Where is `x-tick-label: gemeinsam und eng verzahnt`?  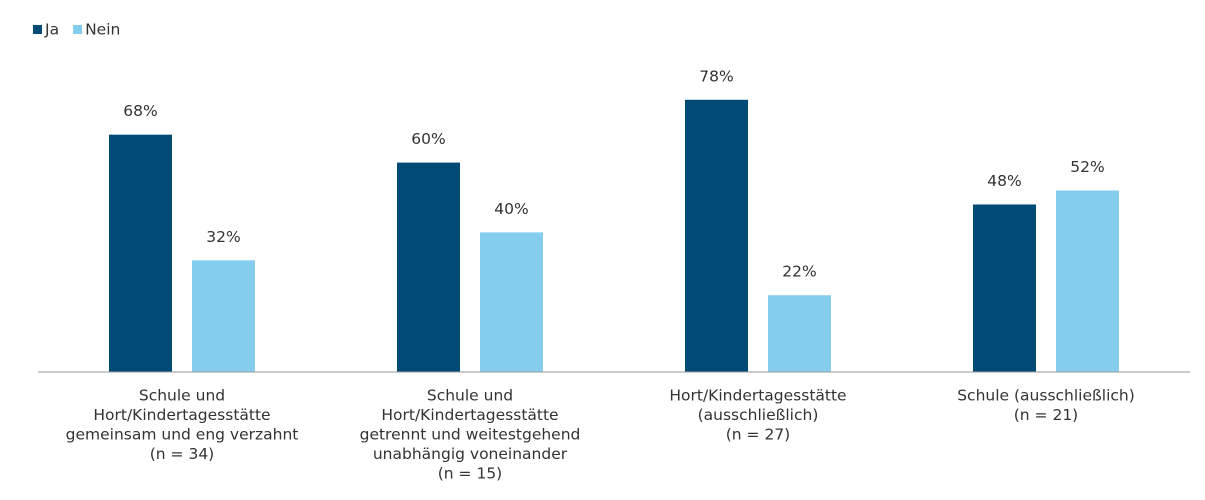
x-tick-label: gemeinsam und eng verzahnt is located at coordinates (182, 435).